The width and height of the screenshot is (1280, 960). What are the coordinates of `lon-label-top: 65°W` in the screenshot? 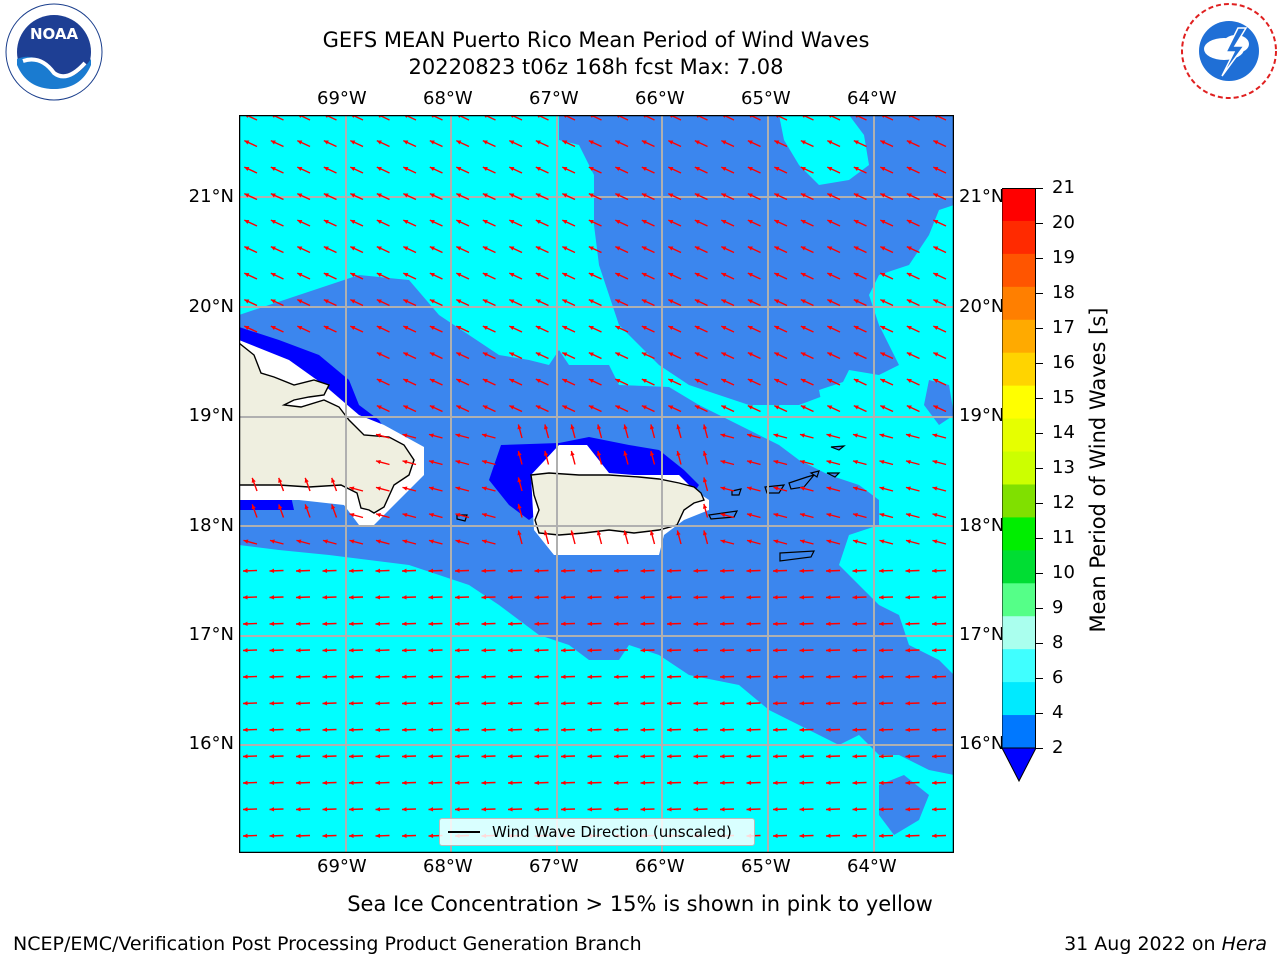 It's located at (766, 98).